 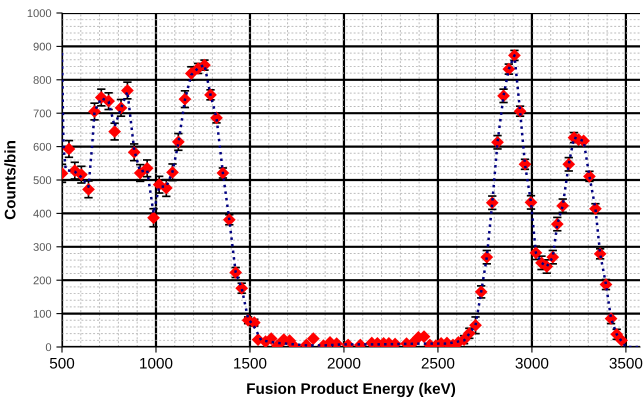 What do you see at coordinates (40, 13) in the screenshot?
I see `y-tick-label: 1000` at bounding box center [40, 13].